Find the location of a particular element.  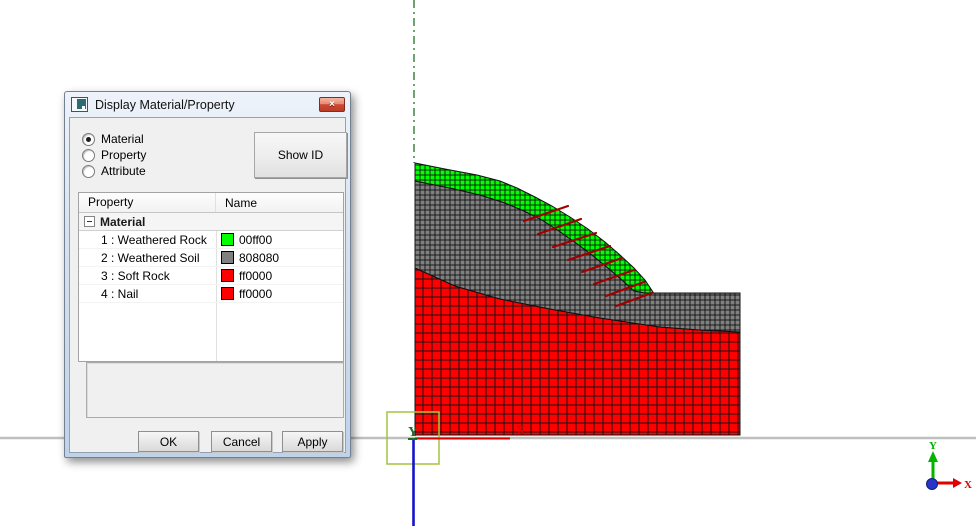

ok-button: OK is located at coordinates (168, 441).